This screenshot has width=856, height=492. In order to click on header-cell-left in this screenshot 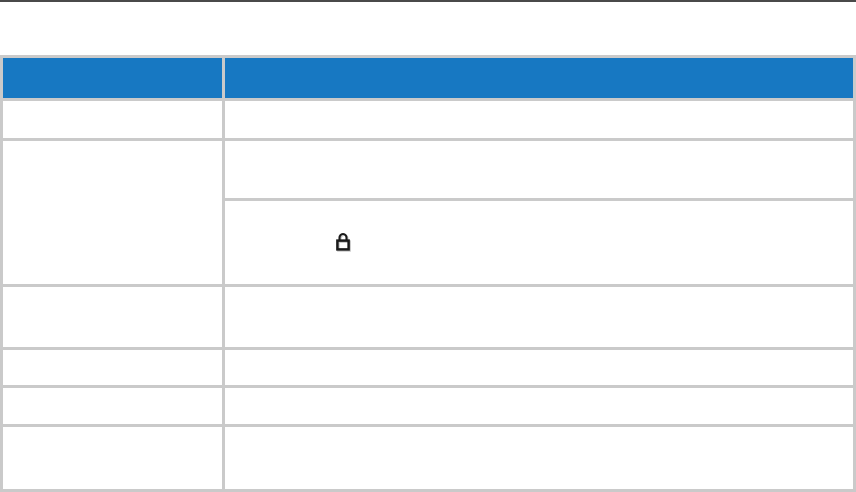, I will do `click(112, 78)`.